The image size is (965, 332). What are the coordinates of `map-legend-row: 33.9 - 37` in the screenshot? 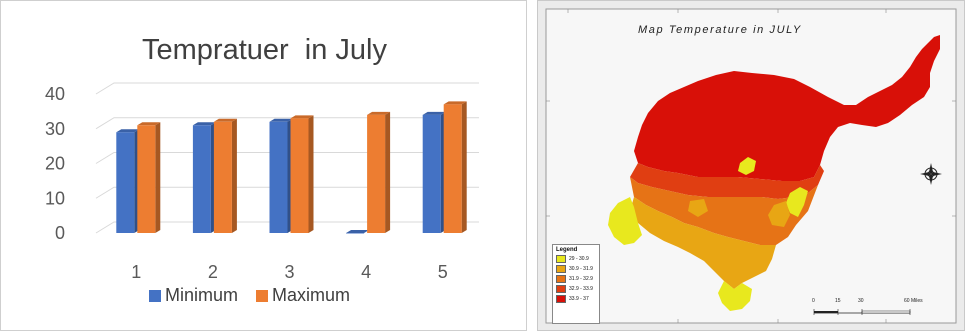 It's located at (576, 299).